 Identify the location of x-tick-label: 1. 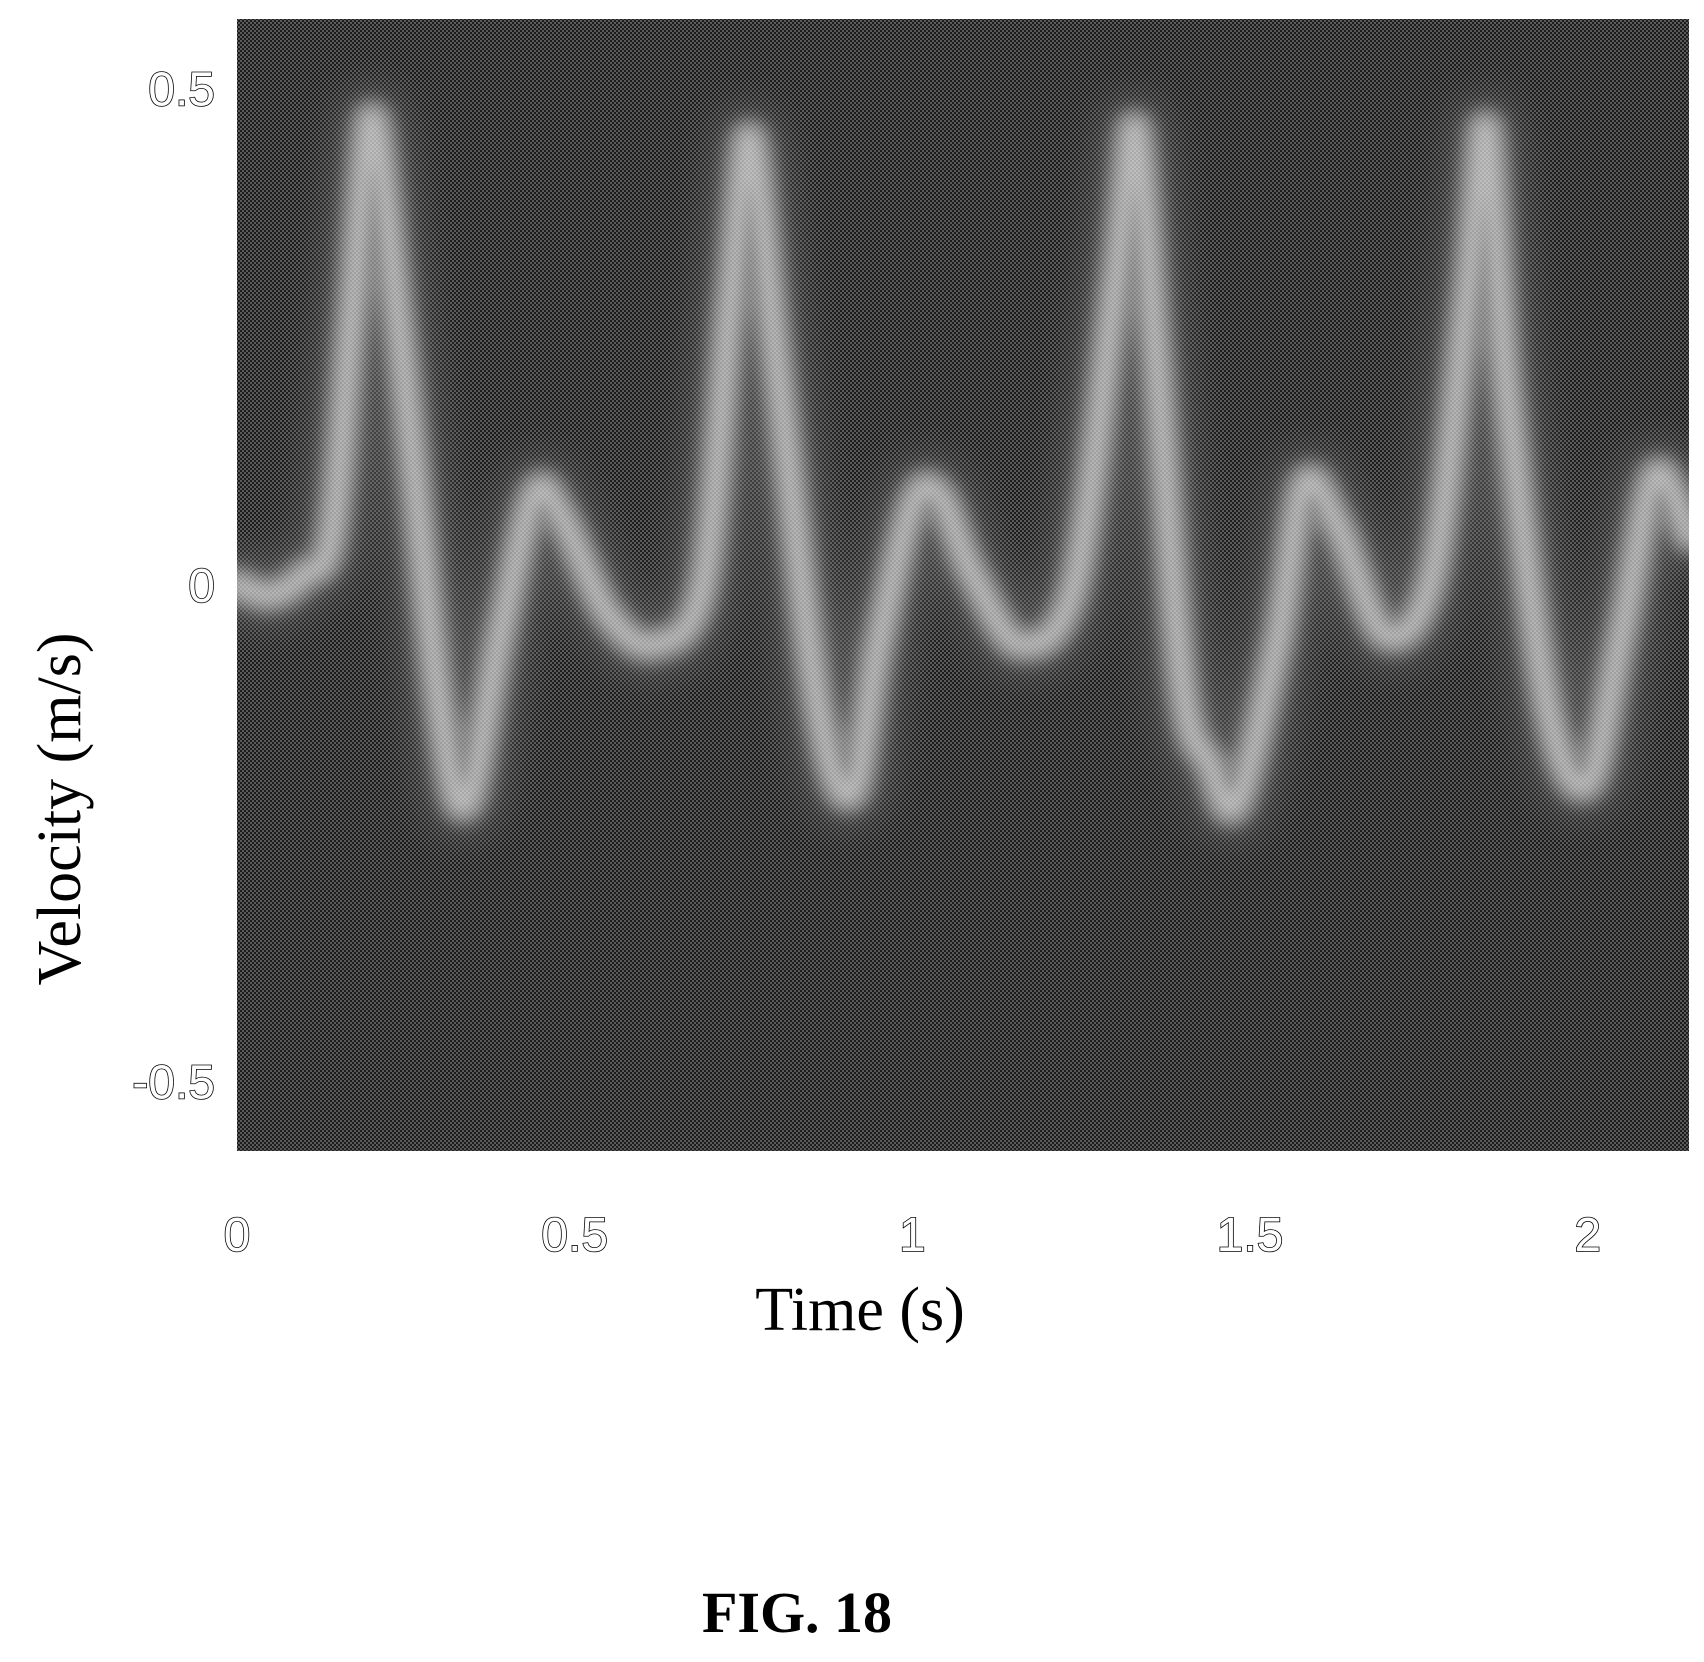
(912, 1235).